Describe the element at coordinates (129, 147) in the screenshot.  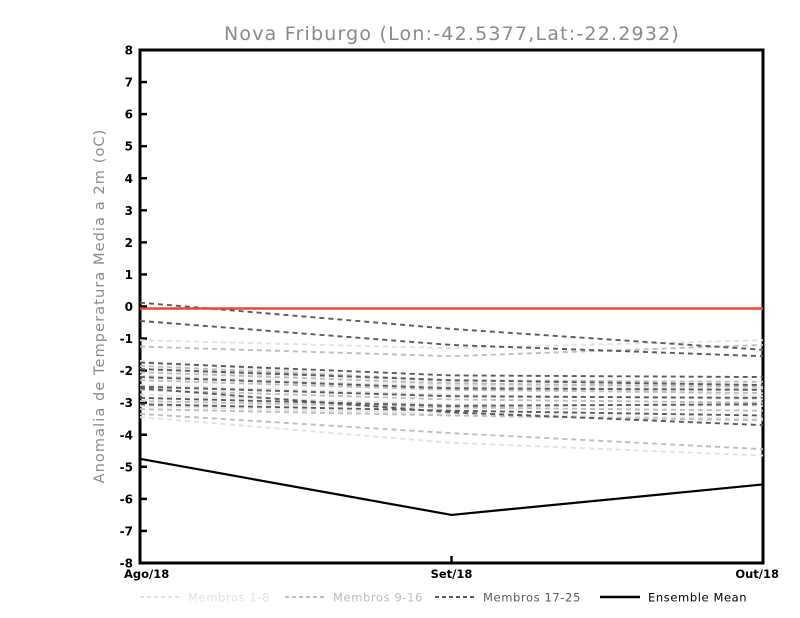
I see `y-tick-label: 5` at that location.